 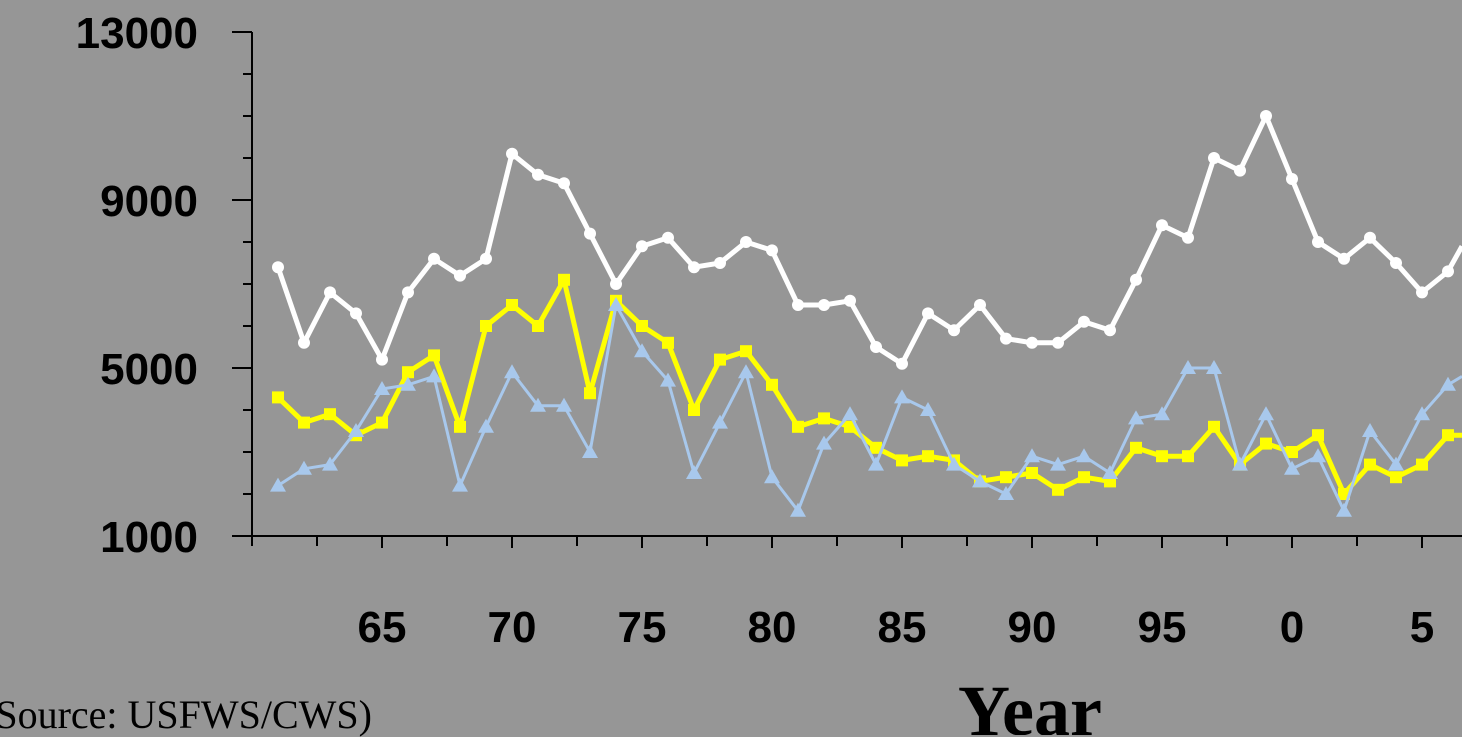 What do you see at coordinates (137, 285) in the screenshot?
I see `y-tick-labels: 1000 5000 9000 13000` at bounding box center [137, 285].